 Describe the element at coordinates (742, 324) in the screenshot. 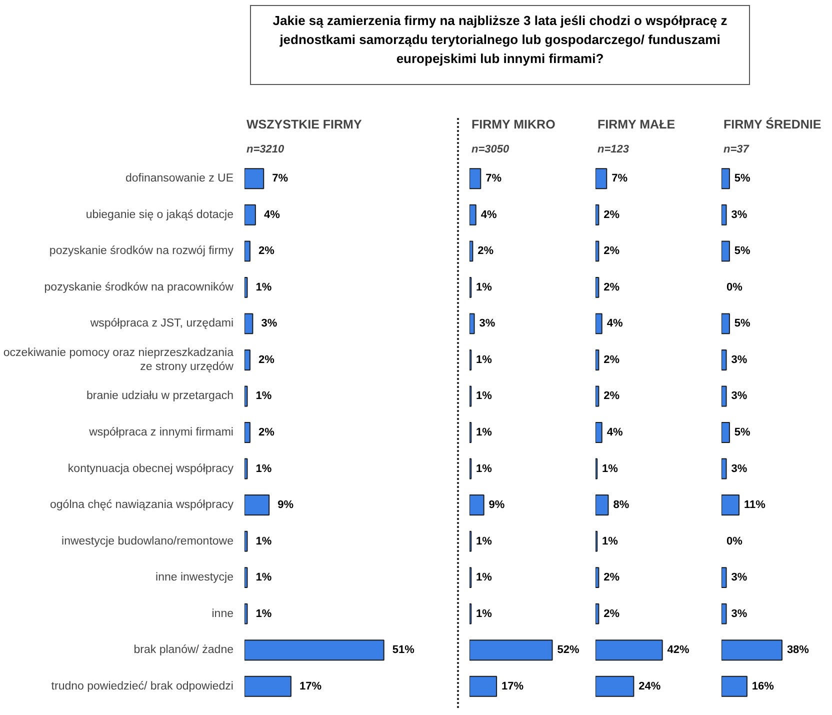

I see `data-label: 5%` at that location.